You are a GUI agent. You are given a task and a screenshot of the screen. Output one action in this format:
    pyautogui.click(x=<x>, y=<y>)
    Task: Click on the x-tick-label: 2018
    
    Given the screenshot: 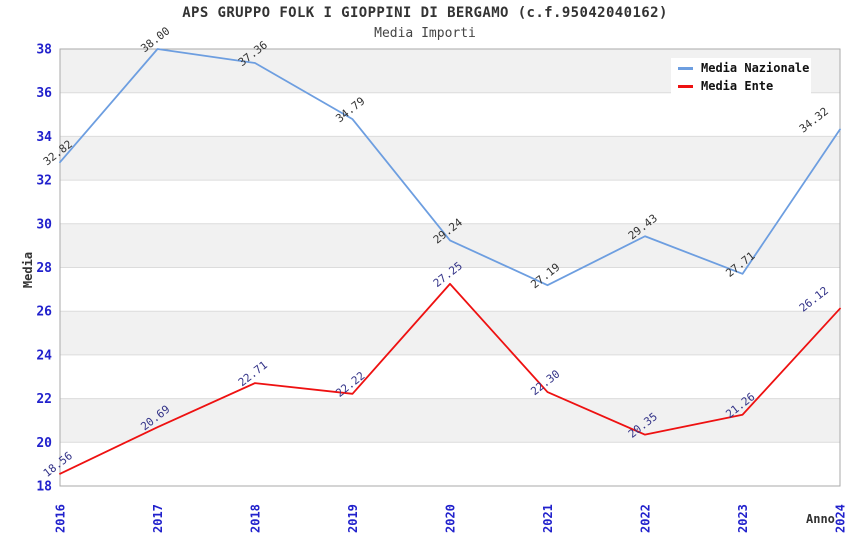 What is the action you would take?
    pyautogui.click(x=256, y=518)
    